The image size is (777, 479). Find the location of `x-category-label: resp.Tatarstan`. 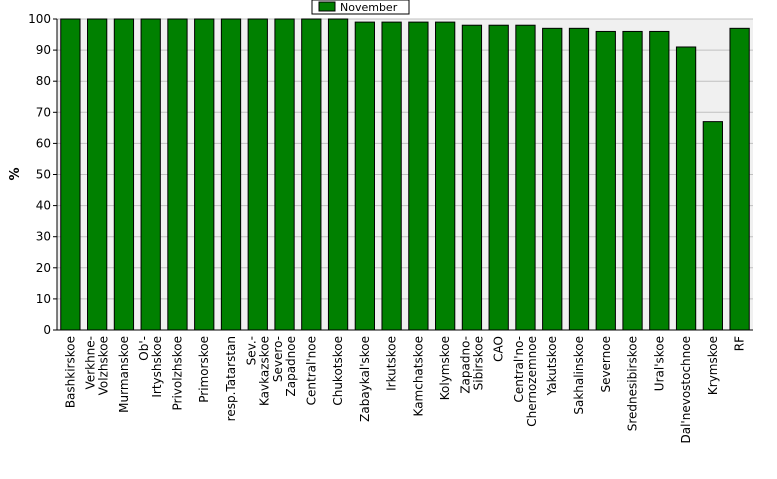

x-category-label: resp.Tatarstan is located at coordinates (231, 378).